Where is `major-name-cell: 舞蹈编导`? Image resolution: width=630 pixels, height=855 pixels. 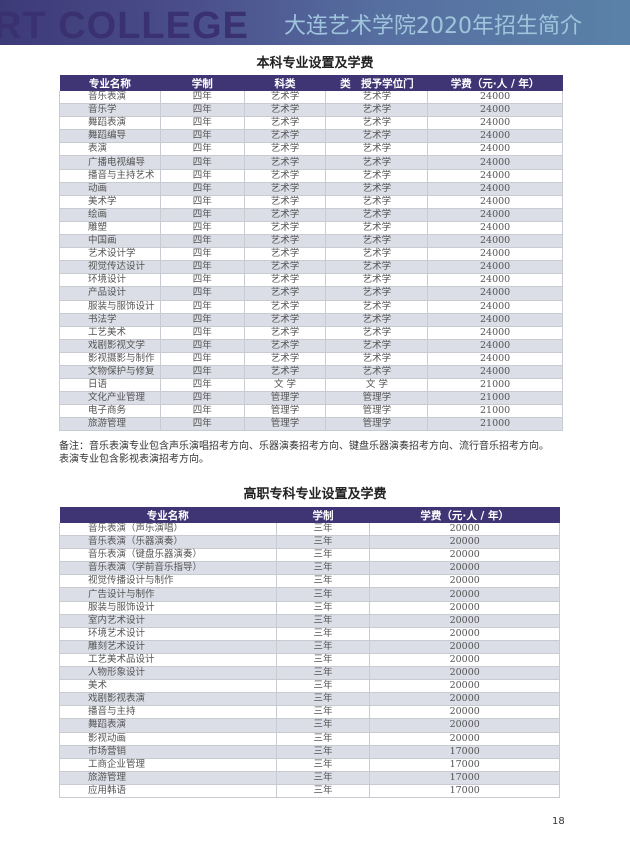
major-name-cell: 舞蹈编导 is located at coordinates (110, 136).